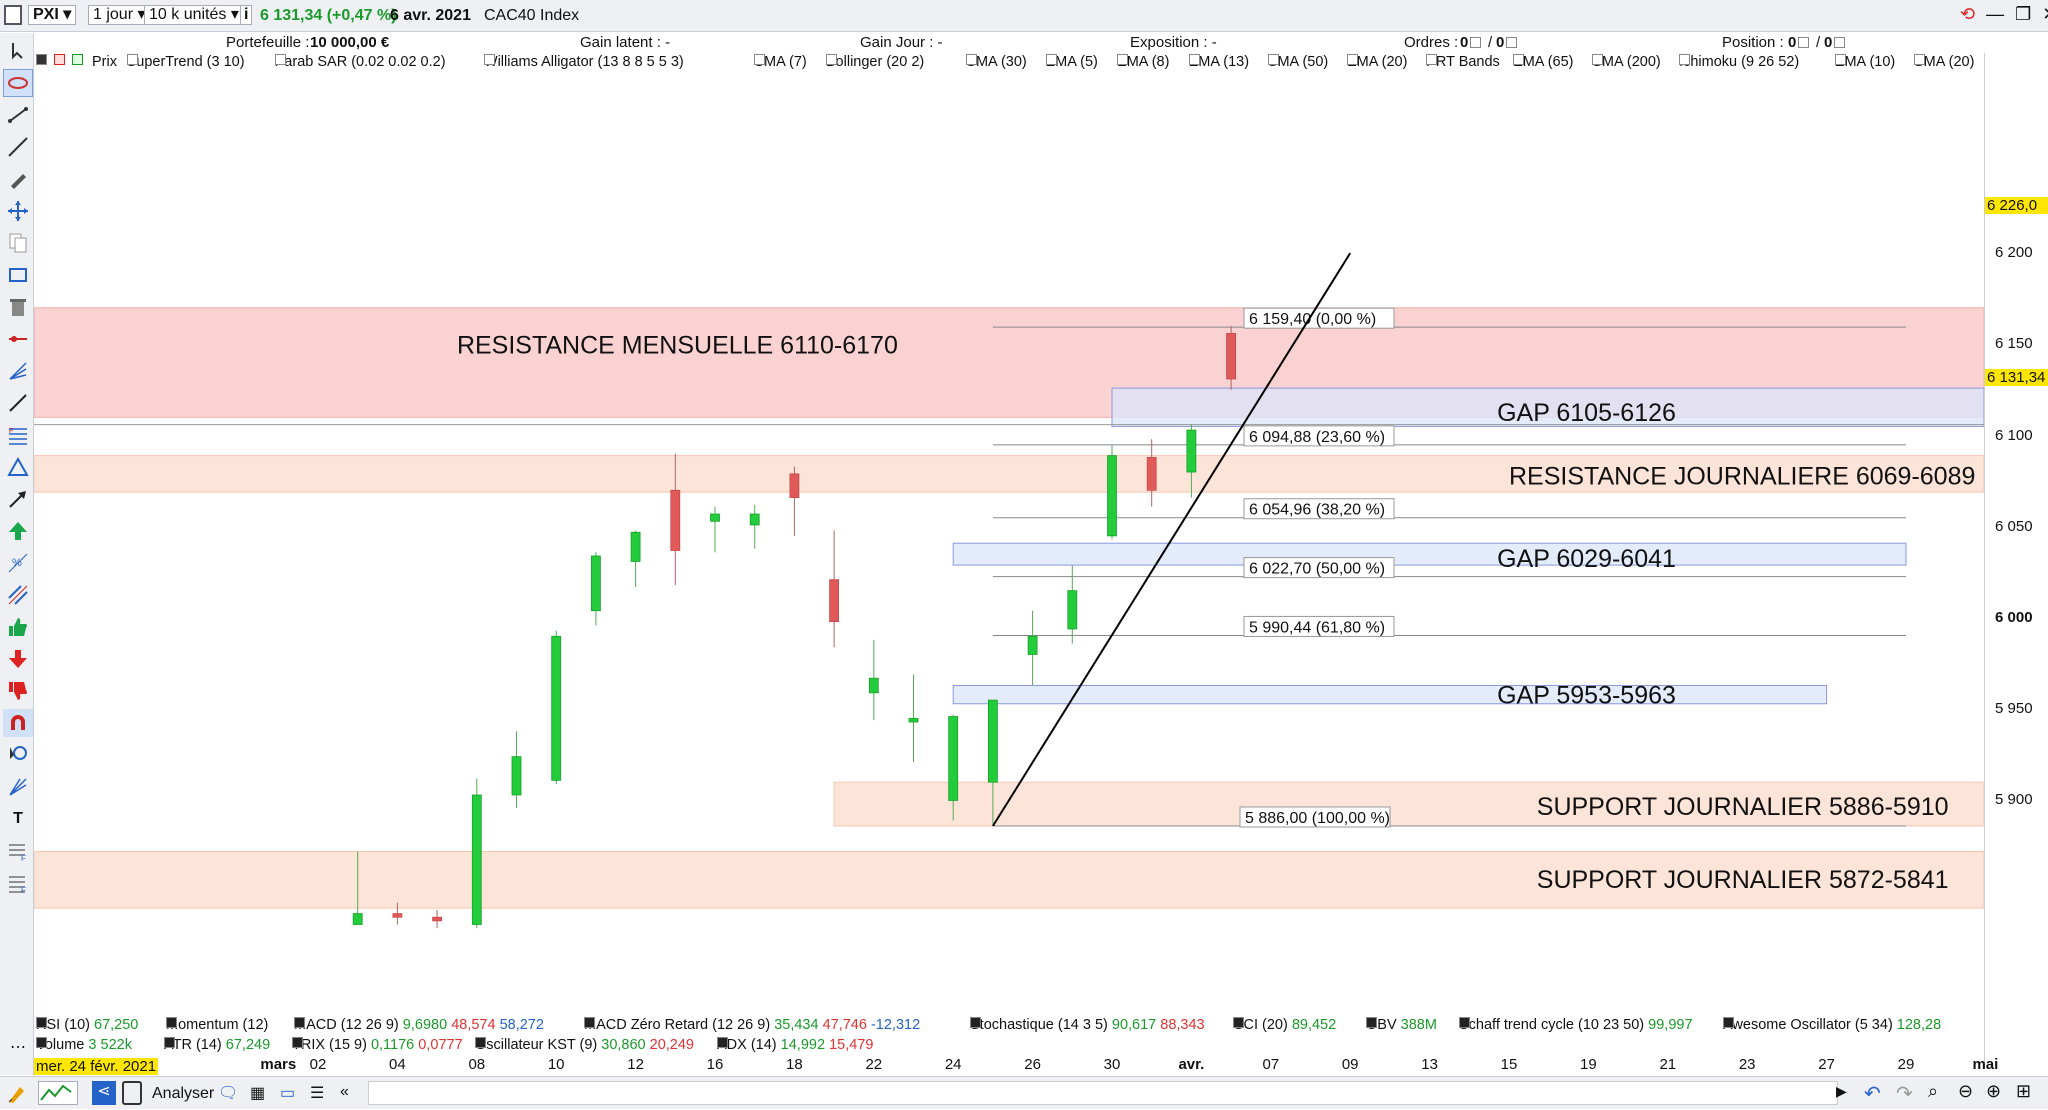  Describe the element at coordinates (288, 1093) in the screenshot. I see `screen-icon: ▭` at that location.